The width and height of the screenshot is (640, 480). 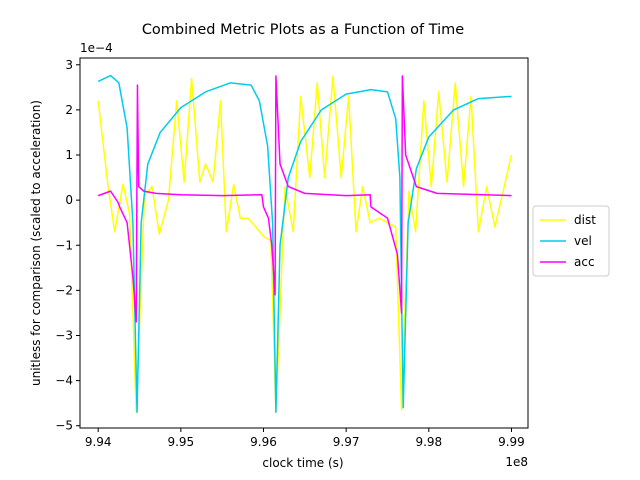 I want to click on y-tick-label: −4, so click(x=64, y=381).